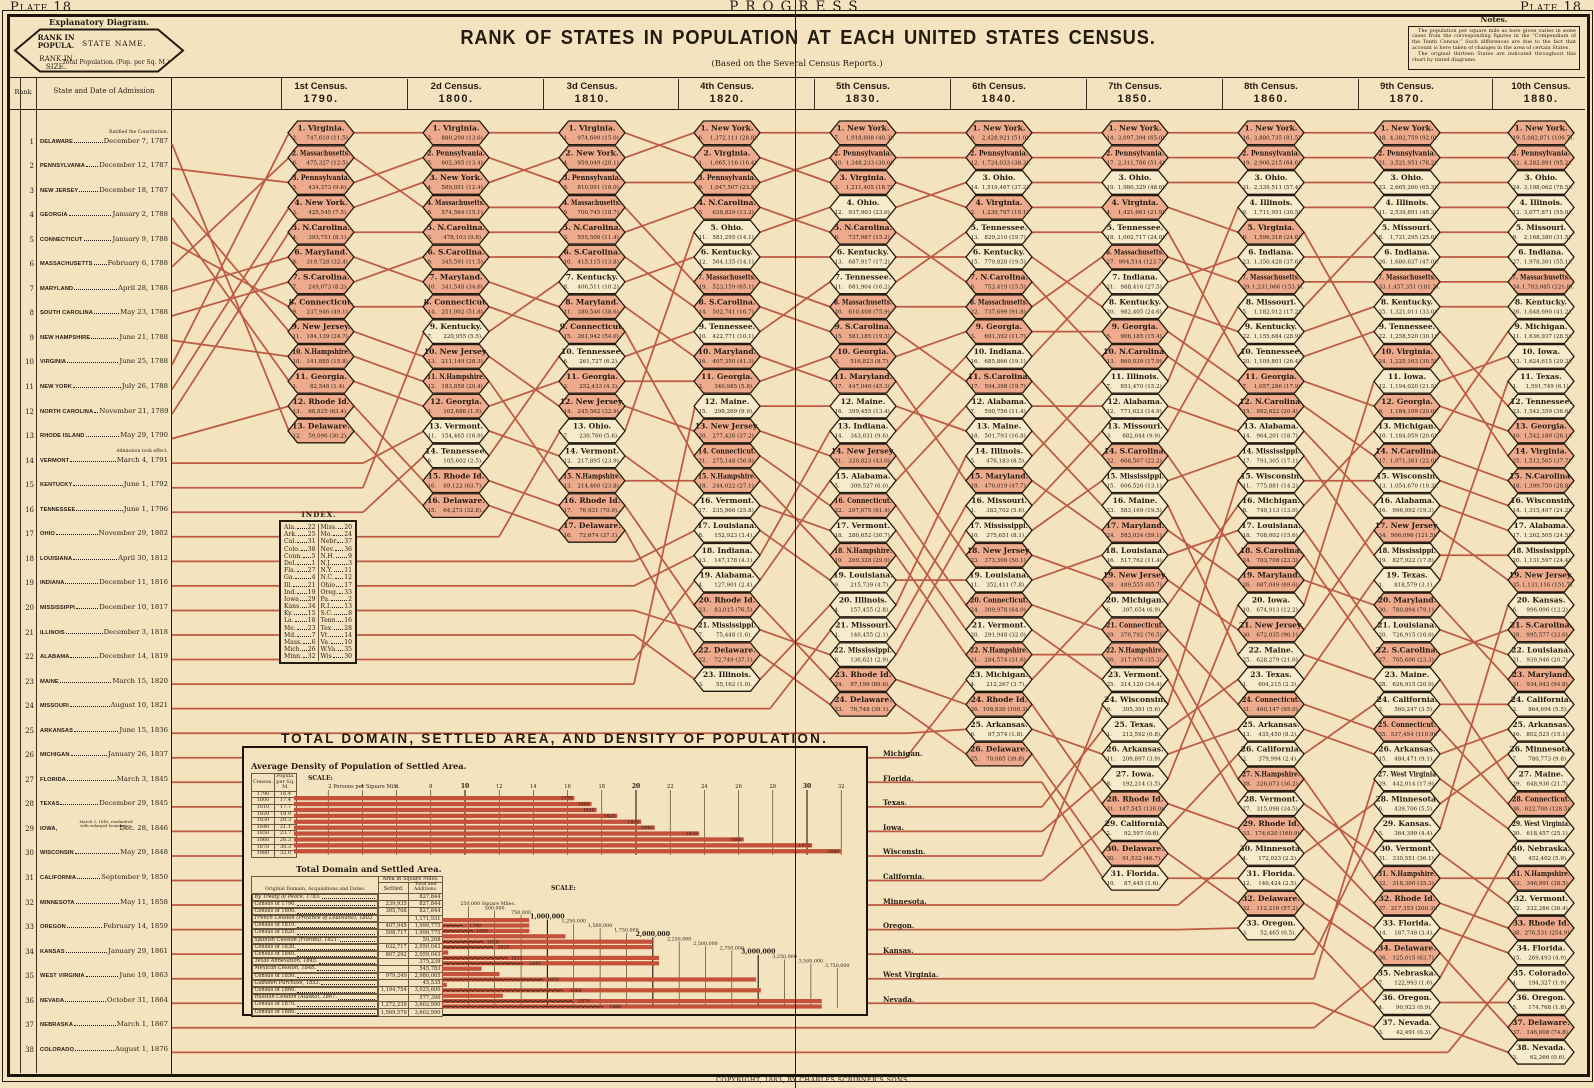 The image size is (1594, 1088). What do you see at coordinates (1407, 481) in the screenshot?
I see `census-entry-1870-15: 15. Wisconsin.13. 1,054,670 (19.3).` at bounding box center [1407, 481].